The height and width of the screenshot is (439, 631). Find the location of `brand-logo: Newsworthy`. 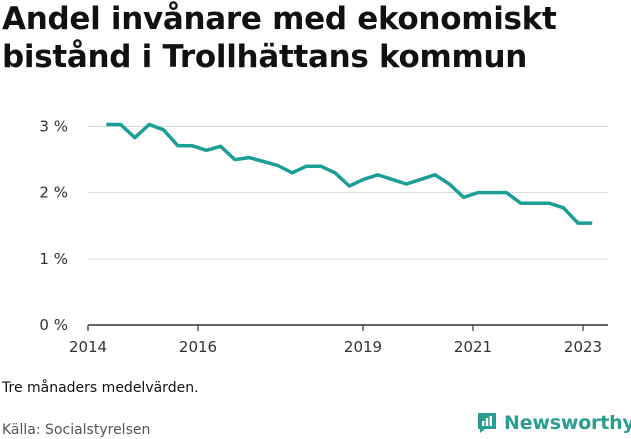

brand-logo: Newsworthy is located at coordinates (553, 423).